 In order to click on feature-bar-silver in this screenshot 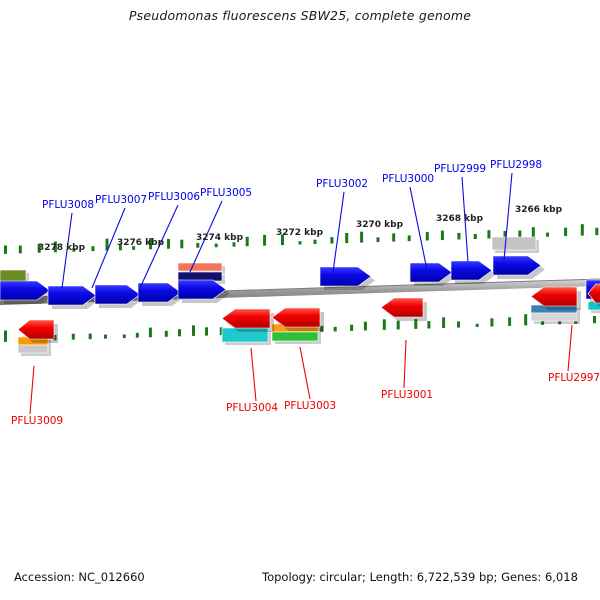, I will do `click(34, 350)`.